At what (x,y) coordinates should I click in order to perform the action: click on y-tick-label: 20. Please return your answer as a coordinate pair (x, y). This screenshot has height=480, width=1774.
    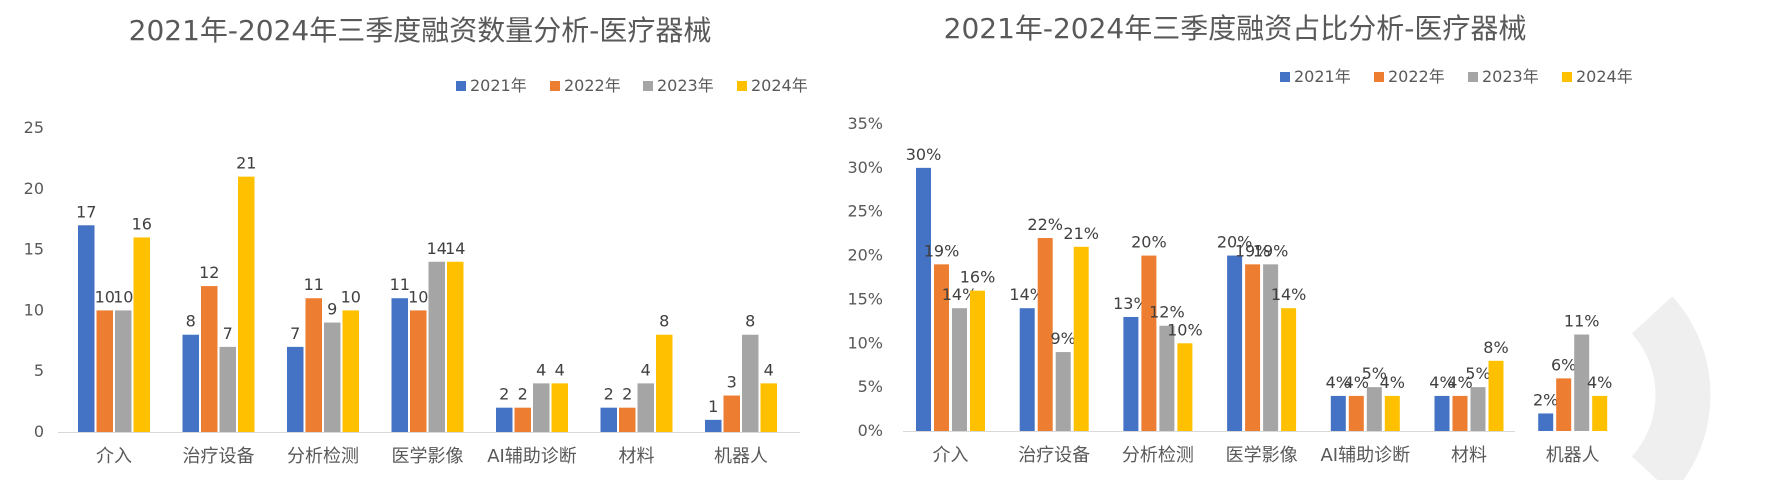
    Looking at the image, I should click on (34, 188).